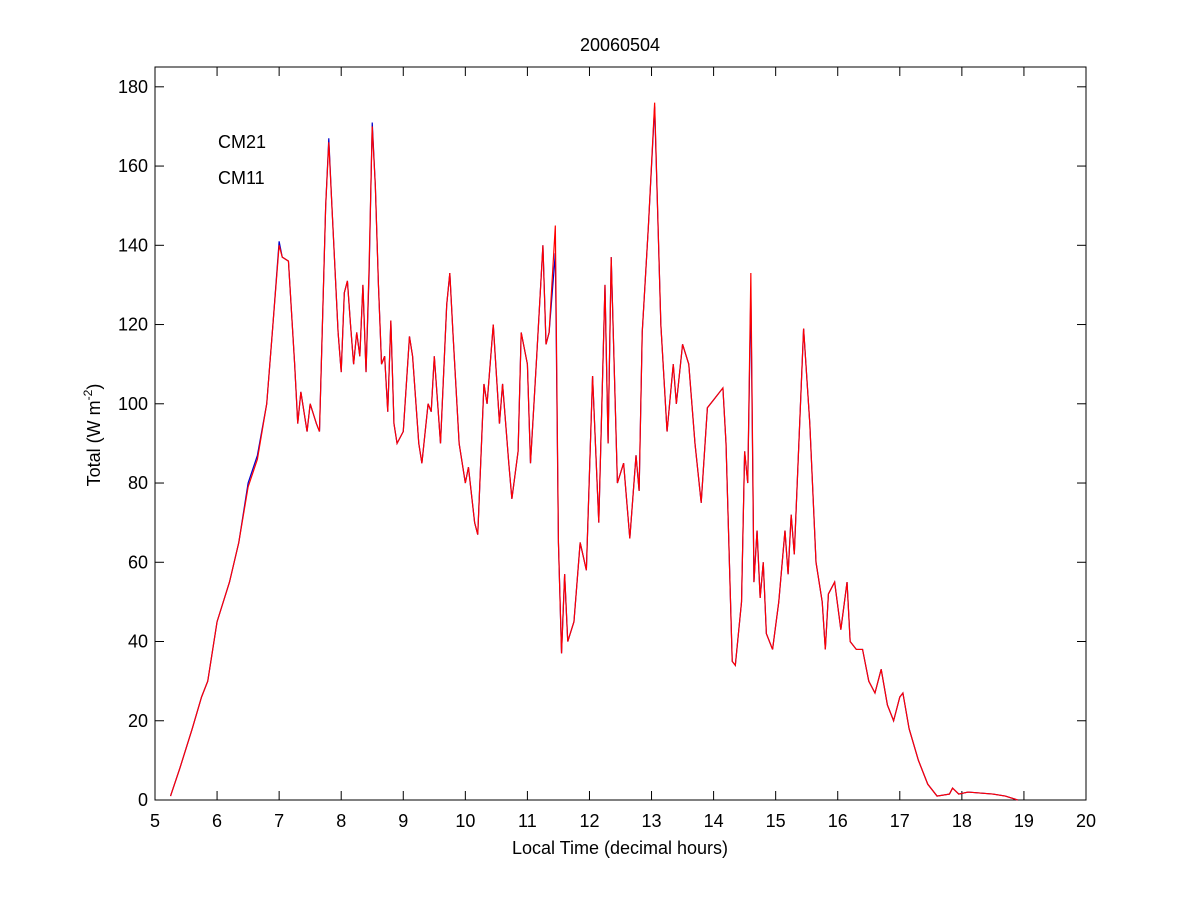 Image resolution: width=1200 pixels, height=900 pixels. Describe the element at coordinates (138, 562) in the screenshot. I see `y-tick-label: 60` at that location.